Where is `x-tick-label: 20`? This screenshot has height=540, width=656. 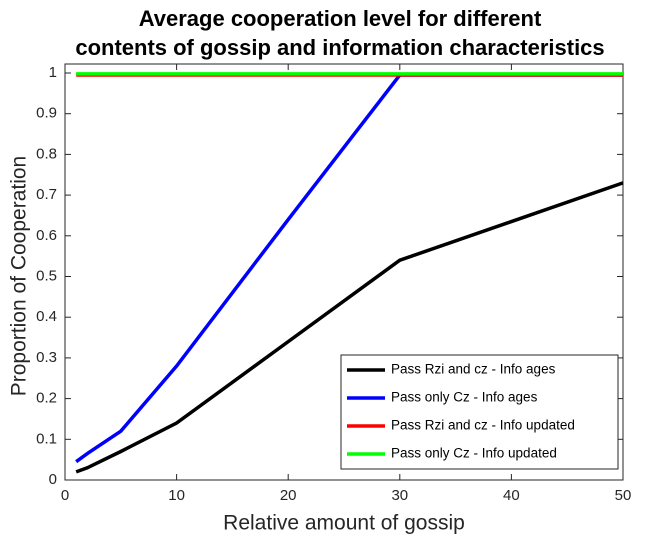 x-tick-label: 20 is located at coordinates (288, 495).